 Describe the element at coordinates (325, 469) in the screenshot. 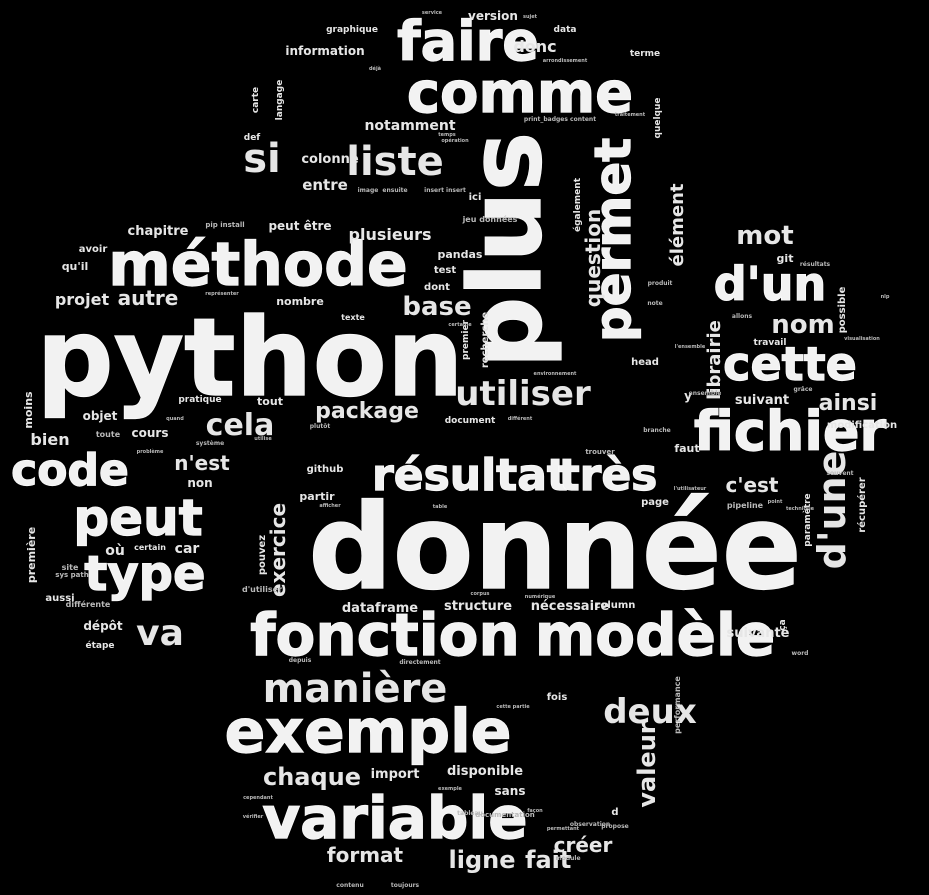

I see `word-github: github` at that location.